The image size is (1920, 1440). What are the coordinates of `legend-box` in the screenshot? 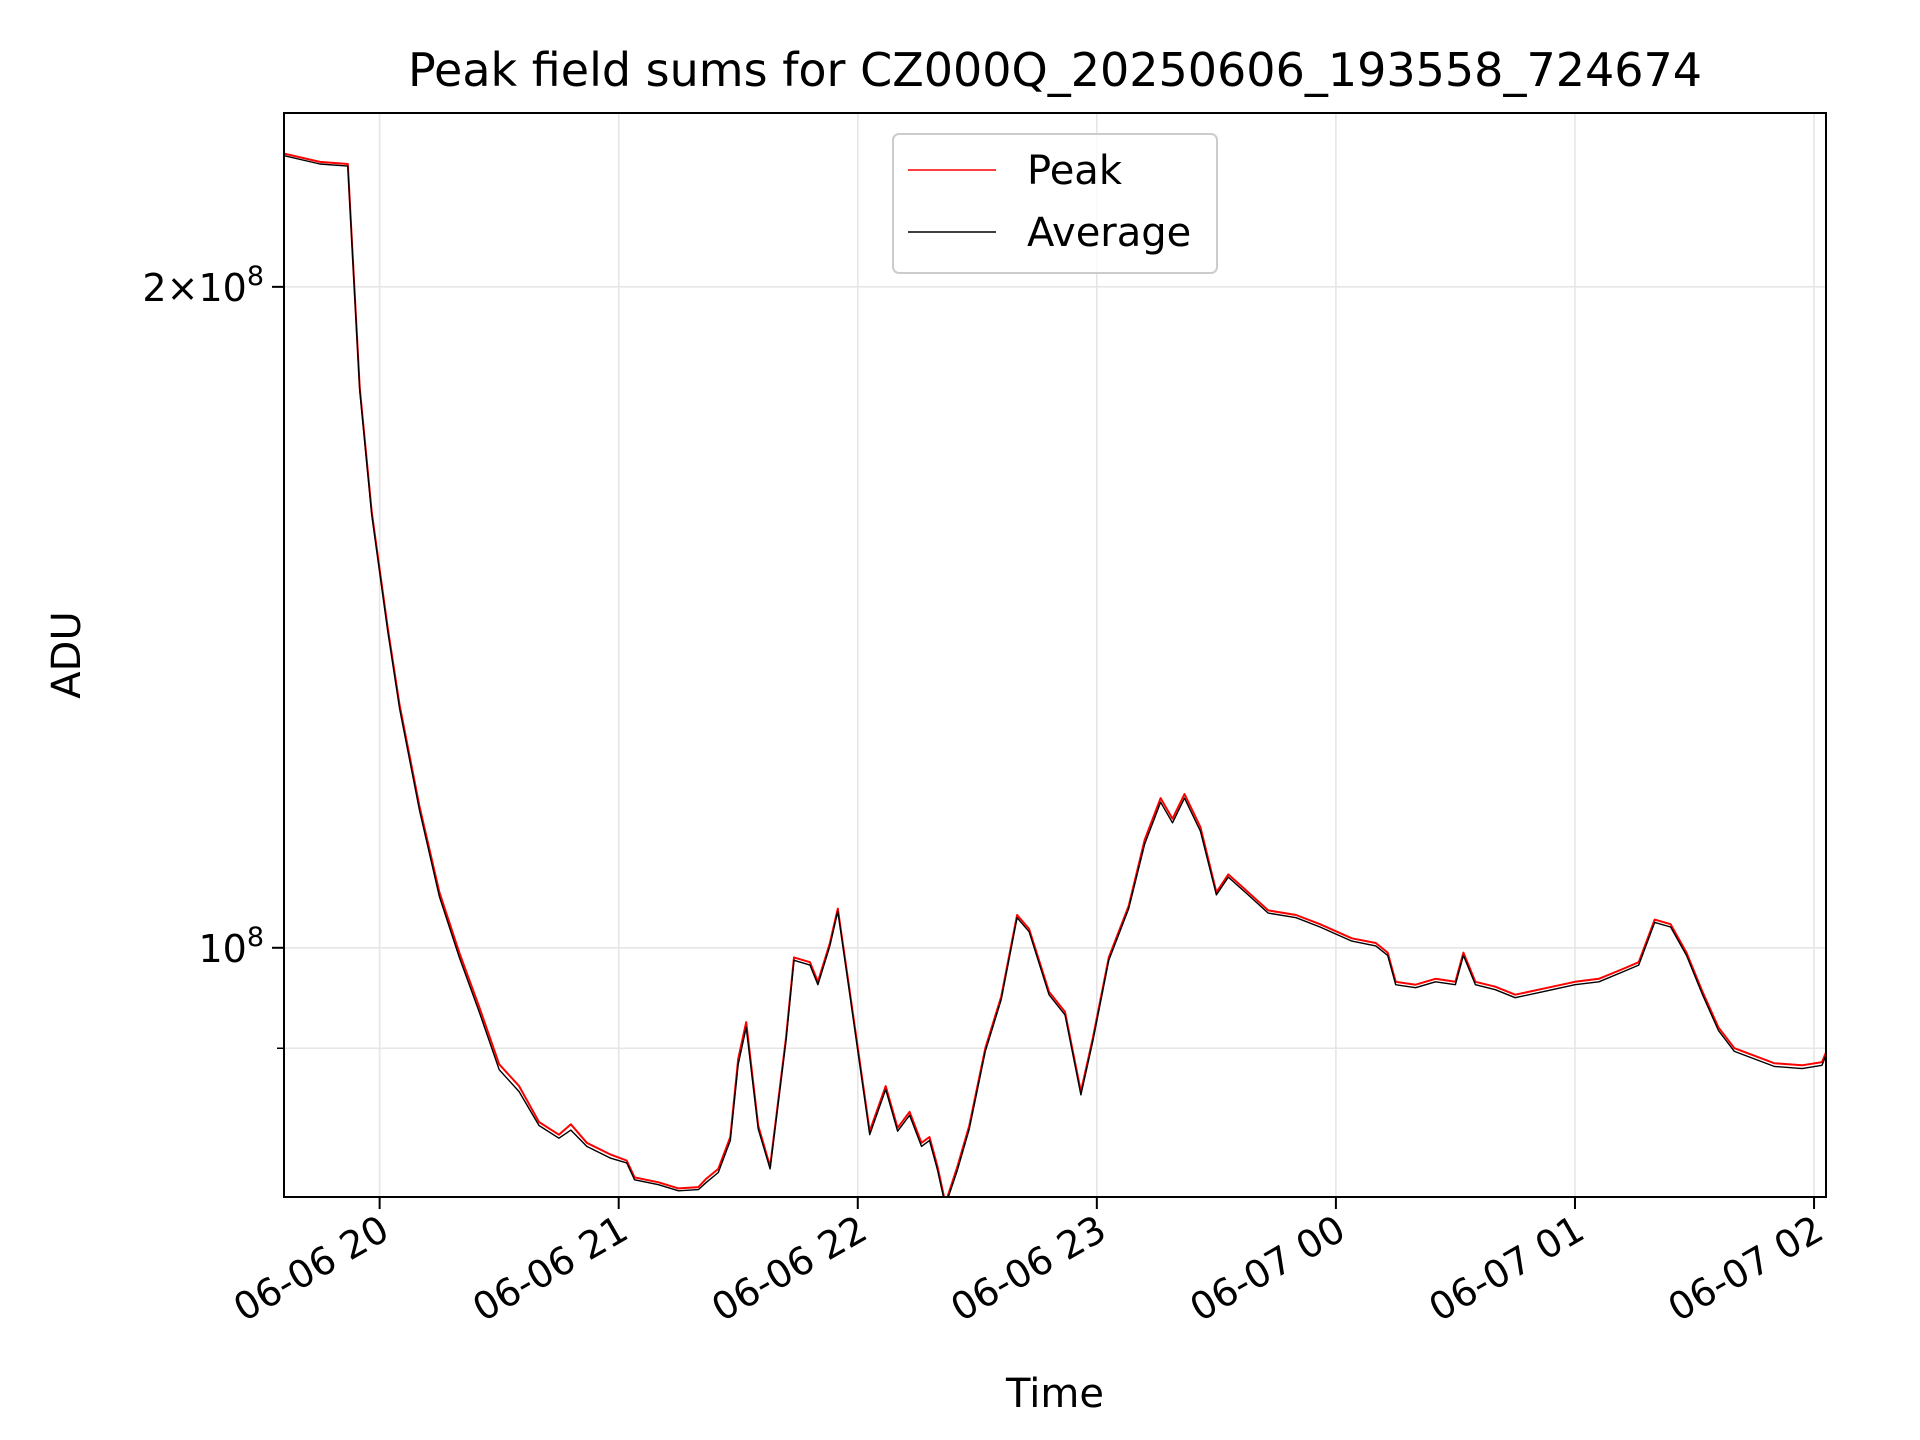 It's located at (1055, 203).